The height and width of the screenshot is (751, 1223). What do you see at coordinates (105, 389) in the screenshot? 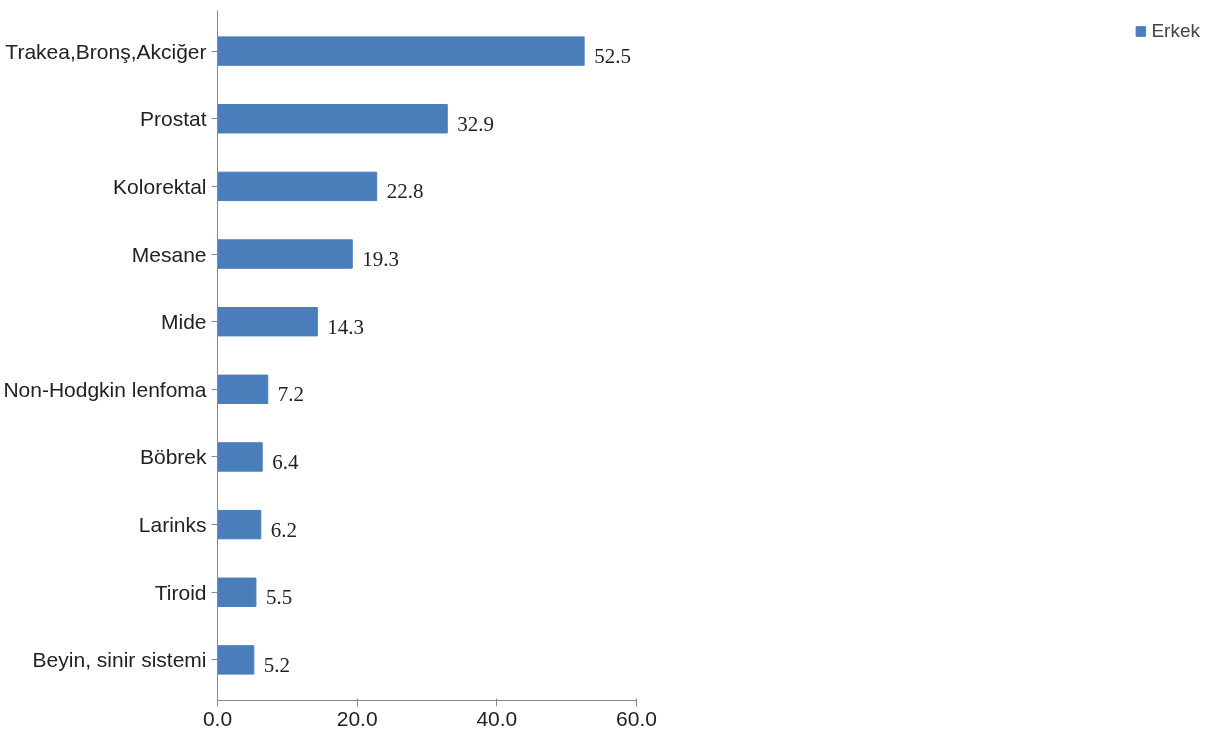
I see `y-tick-label: Non-Hodgkin lenfoma` at bounding box center [105, 389].